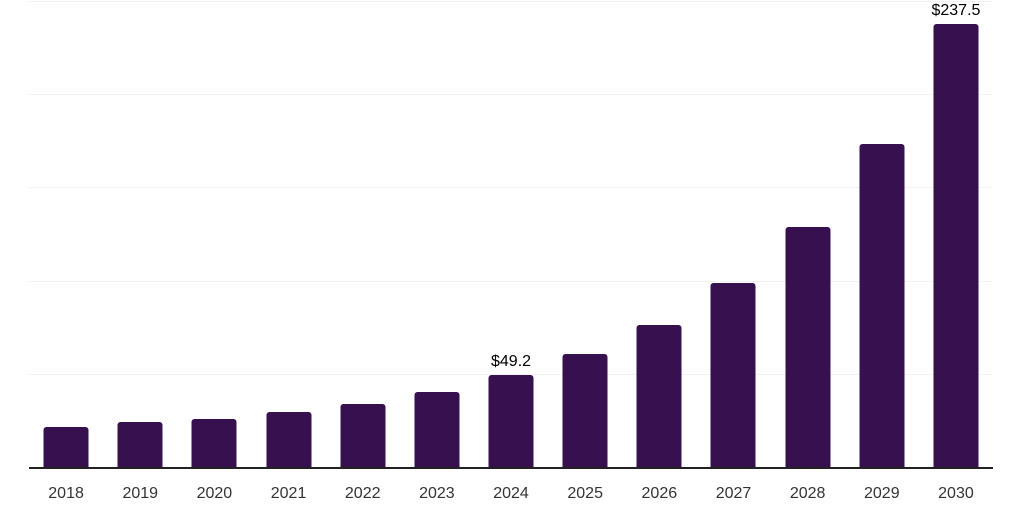 This screenshot has width=1024, height=512. Describe the element at coordinates (585, 410) in the screenshot. I see `bar-2025` at that location.